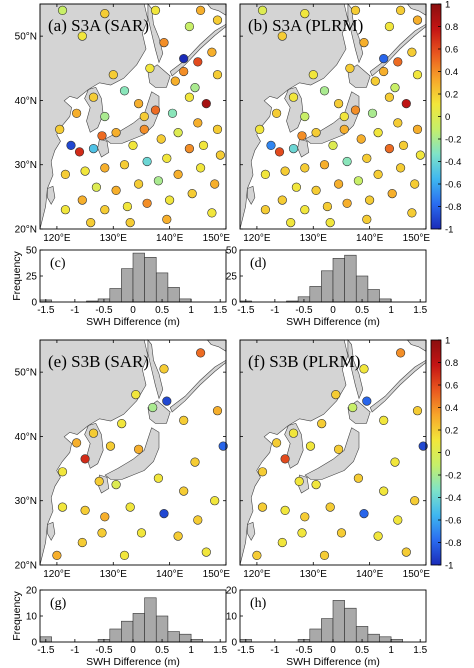 This screenshot has width=474, height=668. What do you see at coordinates (104, 310) in the screenshot?
I see `x-tick-label: -0.5` at bounding box center [104, 310].